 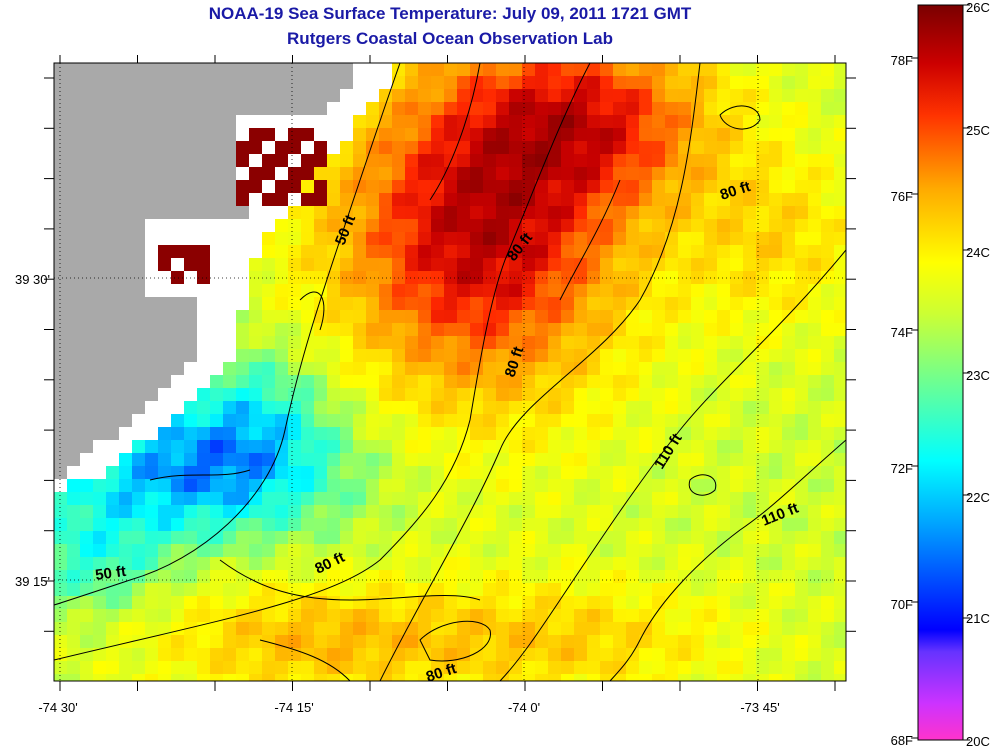 I want to click on lon-label: -74 15', so click(x=293, y=707).